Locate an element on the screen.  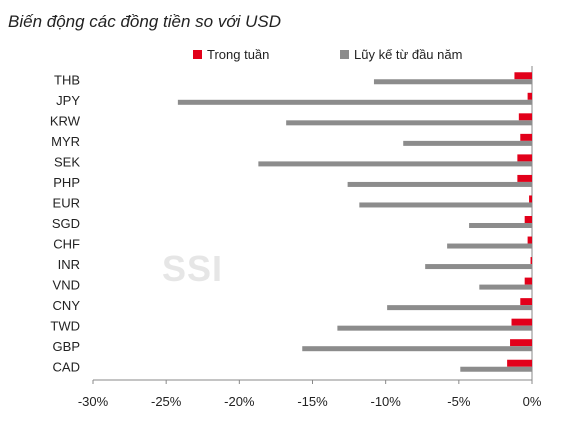
legend-item-ytd: Lũy kế từ đầu năm is located at coordinates (401, 54).